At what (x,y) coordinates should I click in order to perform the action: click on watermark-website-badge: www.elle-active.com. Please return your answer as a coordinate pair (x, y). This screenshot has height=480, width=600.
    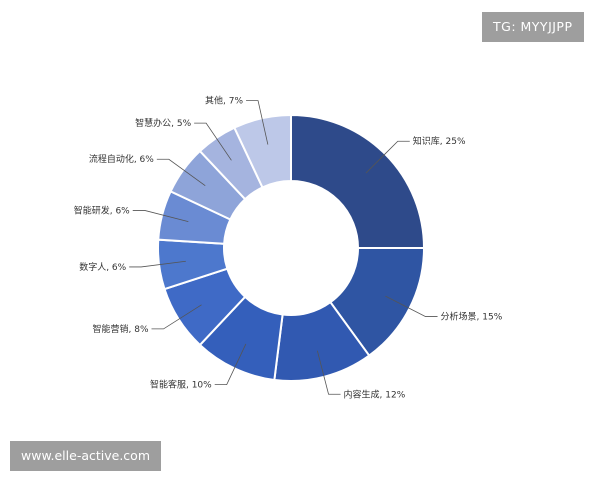
    Looking at the image, I should click on (85, 456).